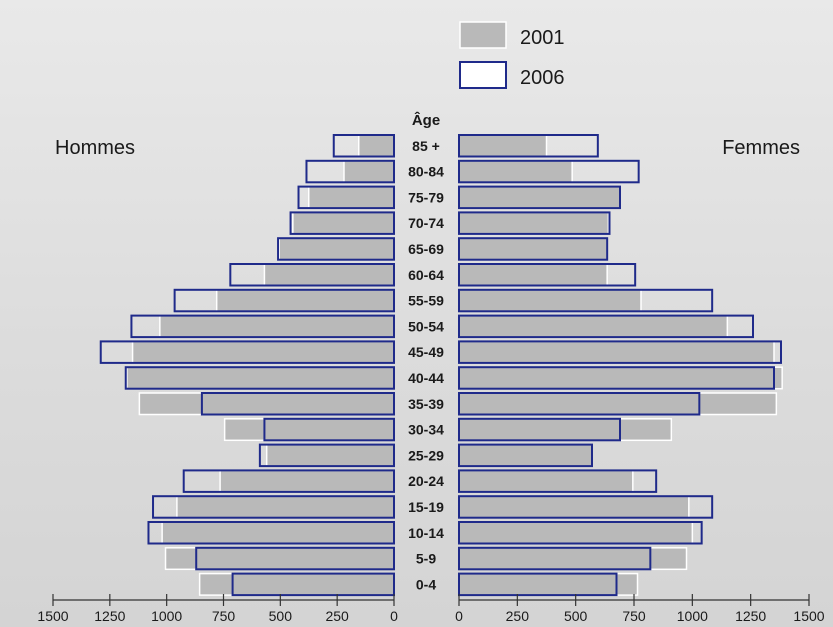 The image size is (833, 627). I want to click on men-axis-tick-label: 0, so click(394, 616).